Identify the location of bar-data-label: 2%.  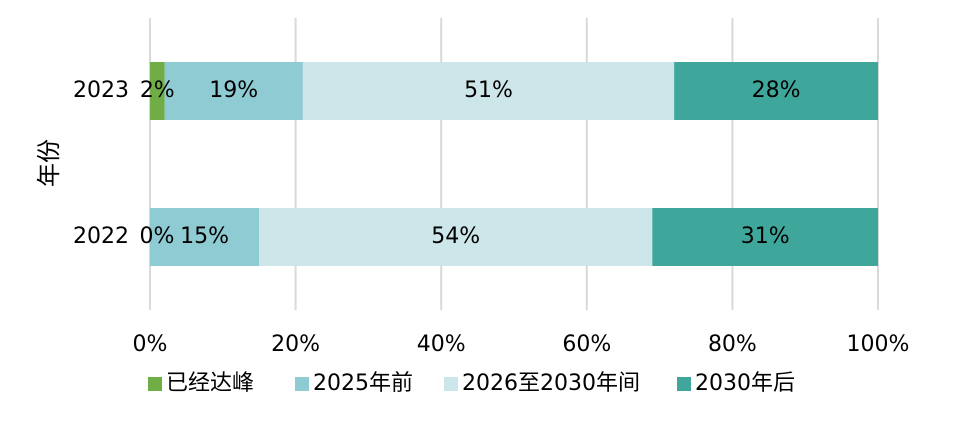
(157, 90).